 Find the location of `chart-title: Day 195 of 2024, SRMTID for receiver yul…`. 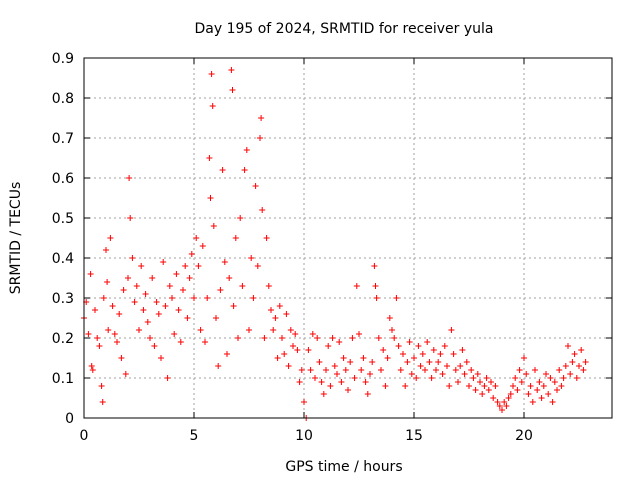

chart-title: Day 195 of 2024, SRMTID for receiver yul… is located at coordinates (343, 29).